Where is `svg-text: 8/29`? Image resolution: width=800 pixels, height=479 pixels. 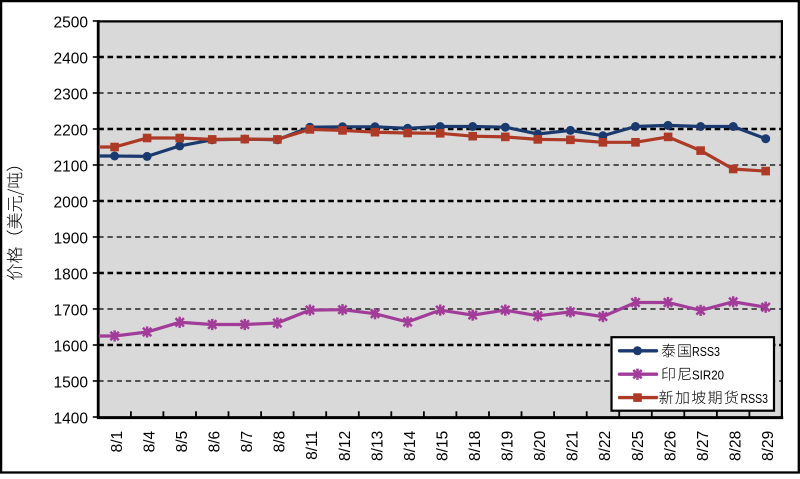 svg-text: 8/29 is located at coordinates (768, 446).